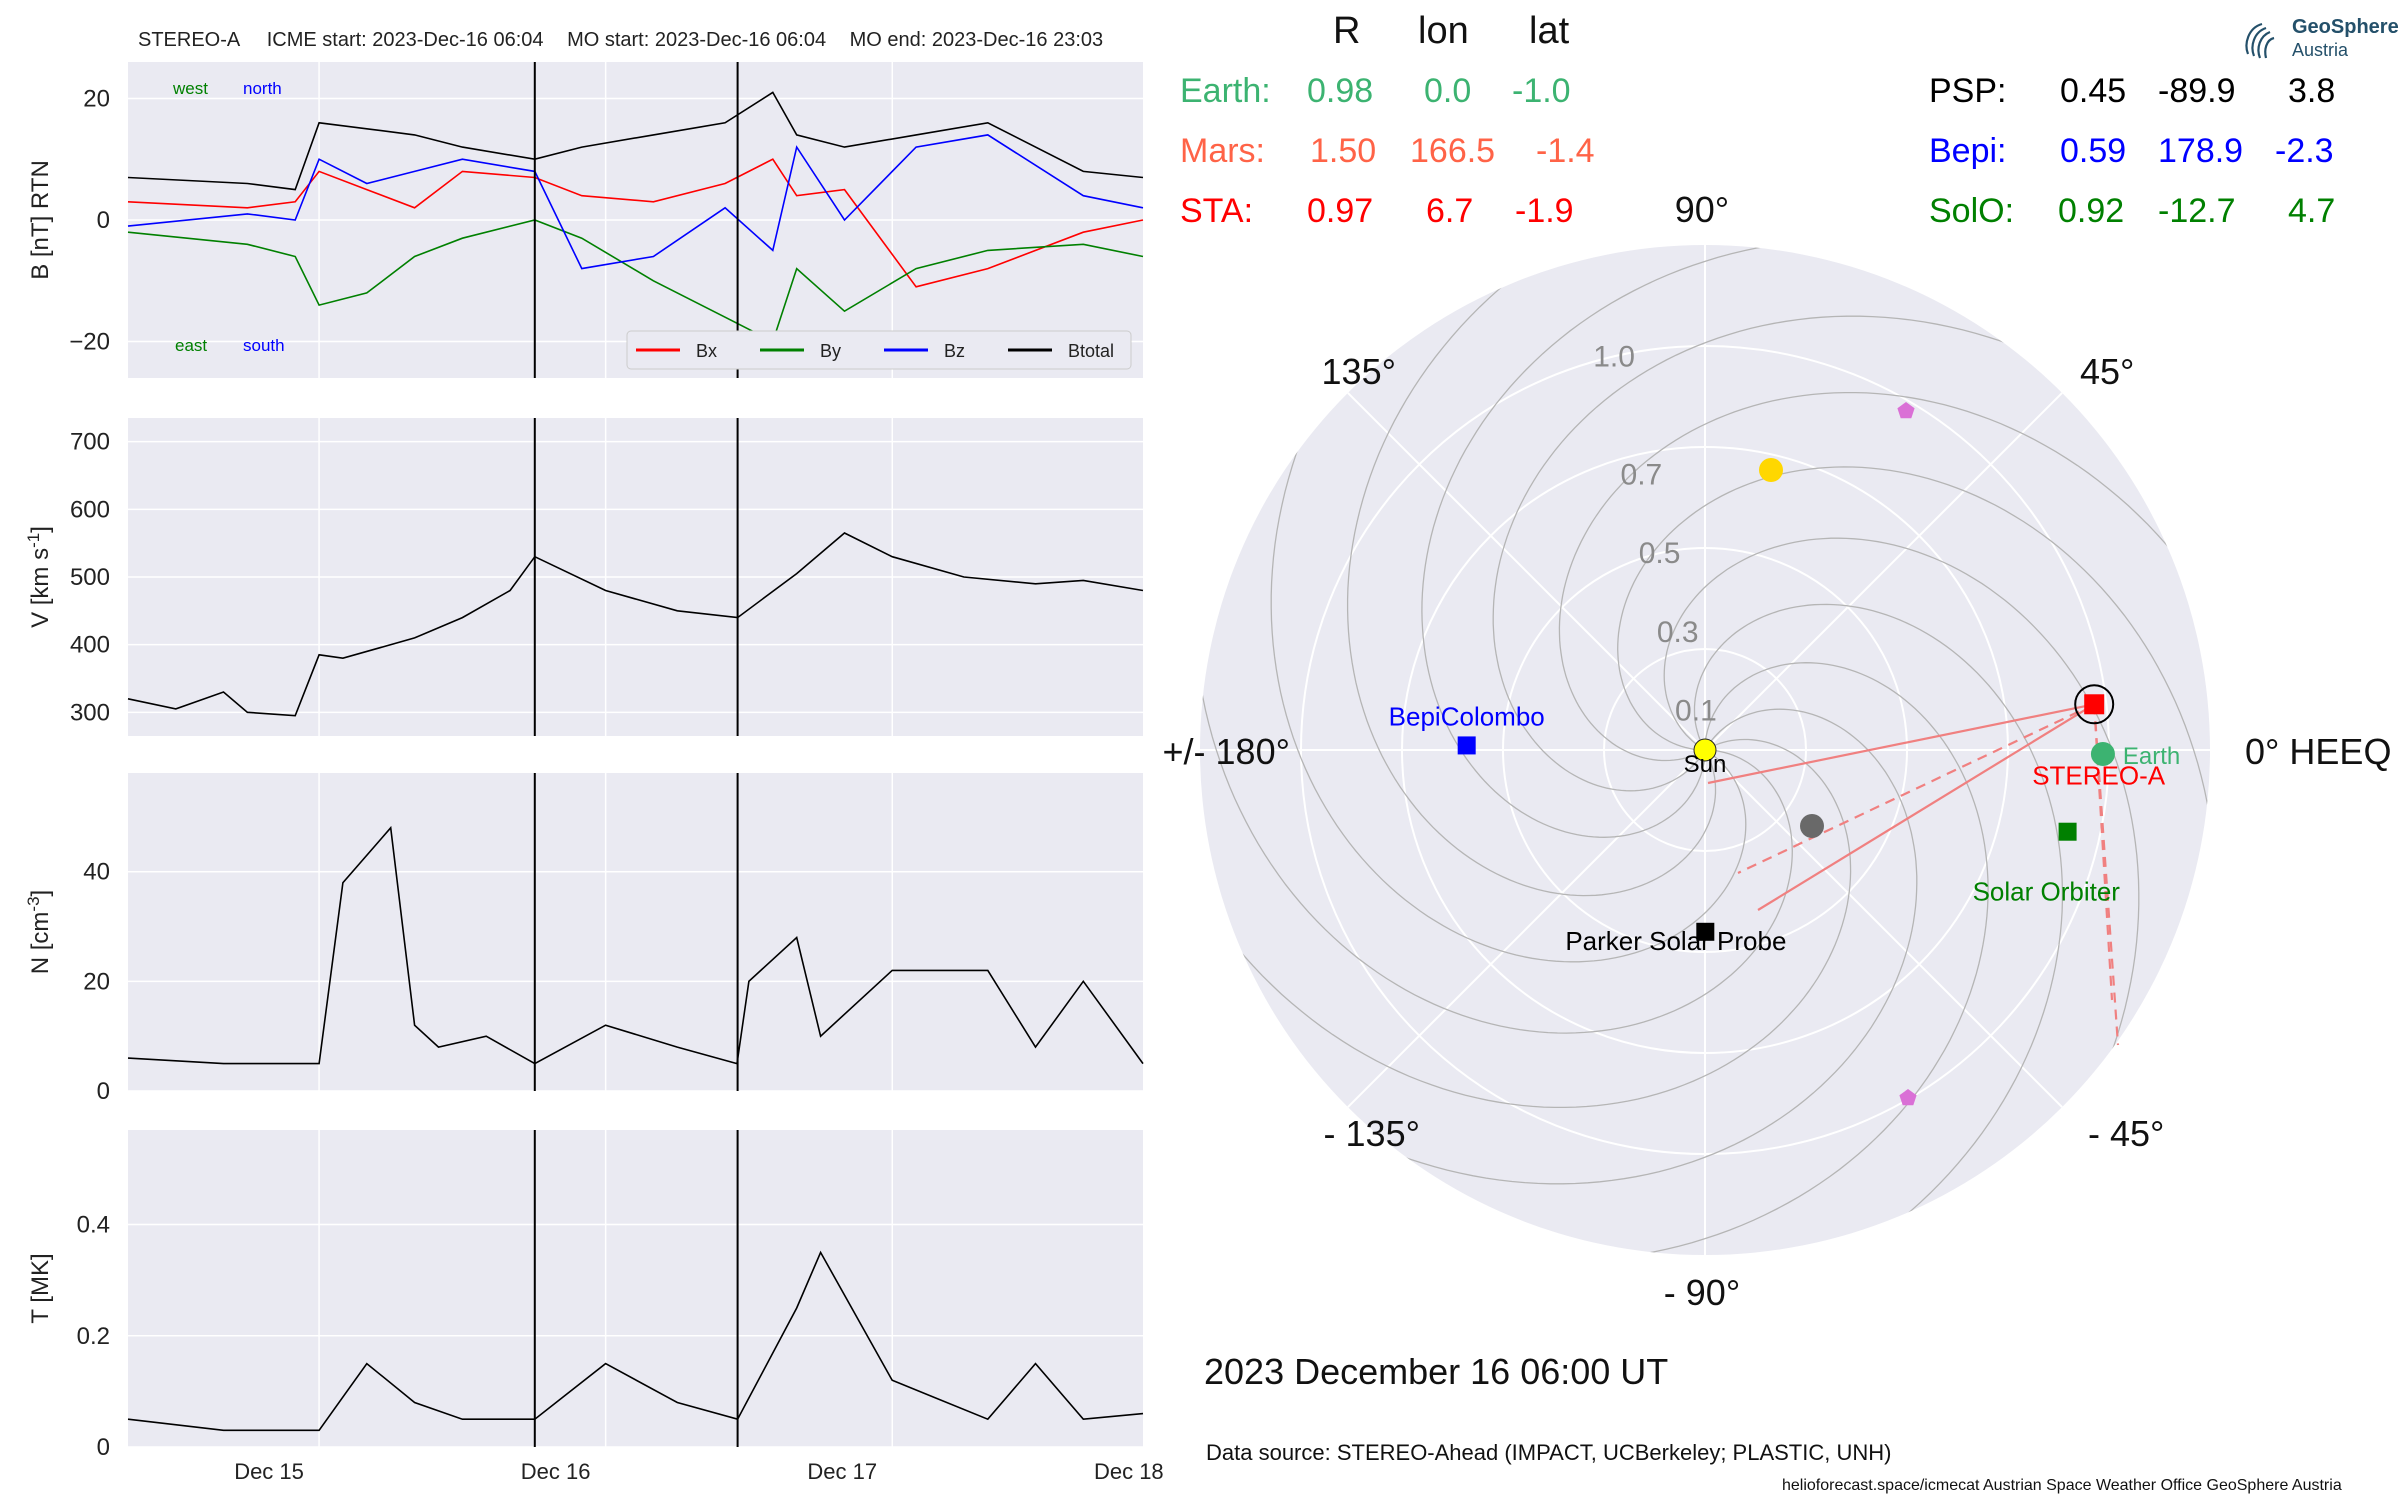  What do you see at coordinates (90, 509) in the screenshot?
I see `y-tick-label: 600` at bounding box center [90, 509].